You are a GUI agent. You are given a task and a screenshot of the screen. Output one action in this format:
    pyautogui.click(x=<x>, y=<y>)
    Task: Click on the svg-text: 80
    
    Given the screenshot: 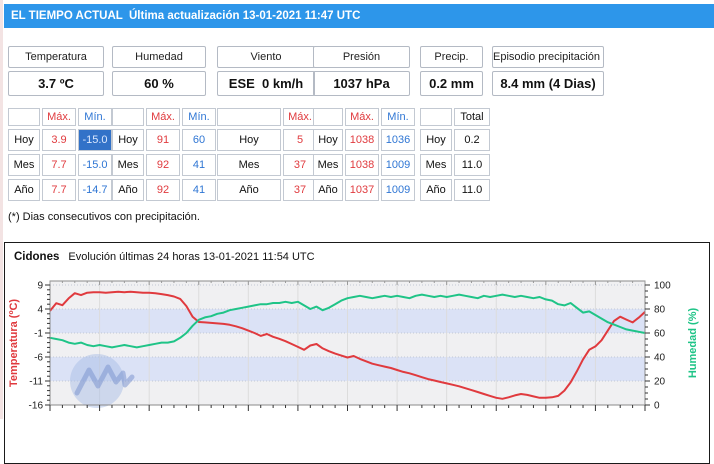 What is the action you would take?
    pyautogui.click(x=660, y=310)
    